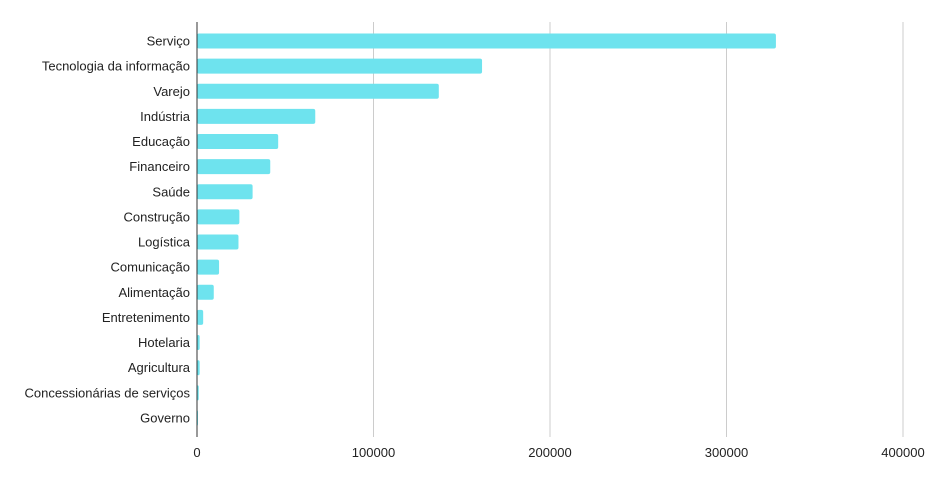 The width and height of the screenshot is (940, 488). What do you see at coordinates (165, 417) in the screenshot?
I see `category-label: Governo` at bounding box center [165, 417].